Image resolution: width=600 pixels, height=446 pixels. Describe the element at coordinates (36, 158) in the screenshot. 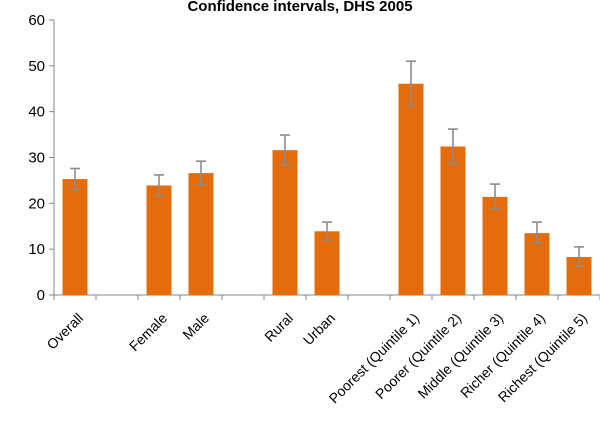

I see `y-tick-label: 30` at that location.